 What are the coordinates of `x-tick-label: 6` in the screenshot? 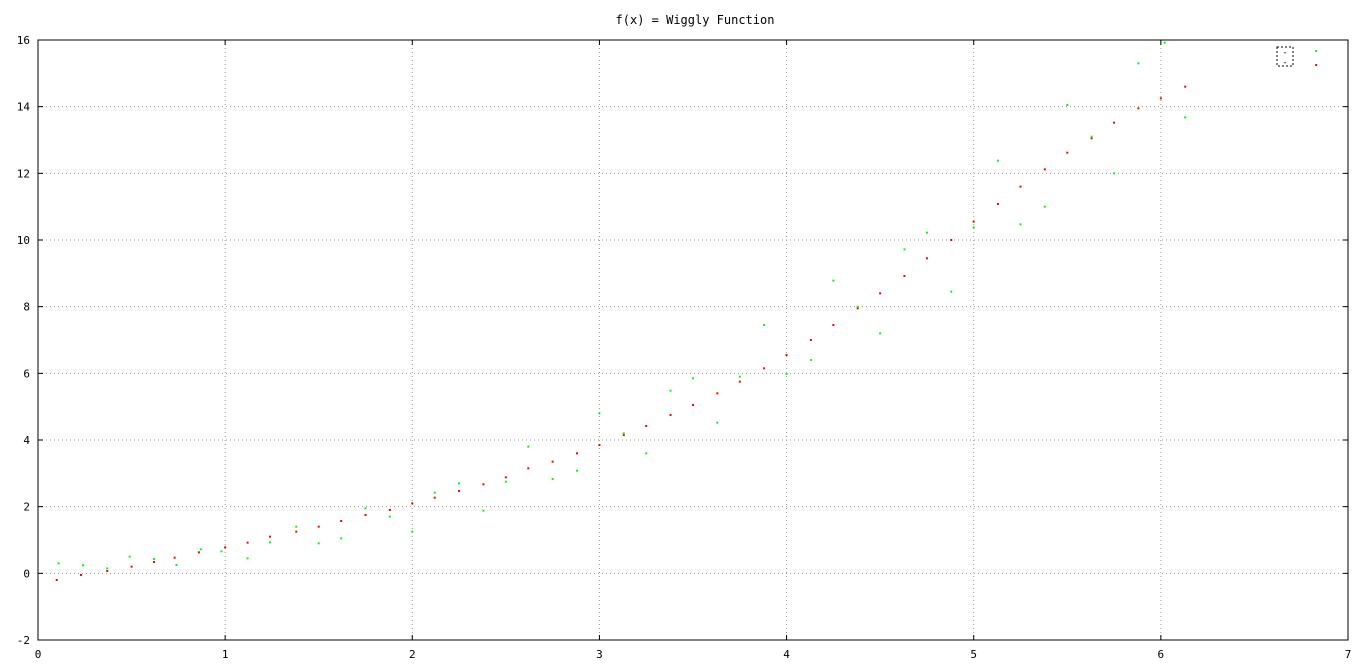 It's located at (1161, 654).